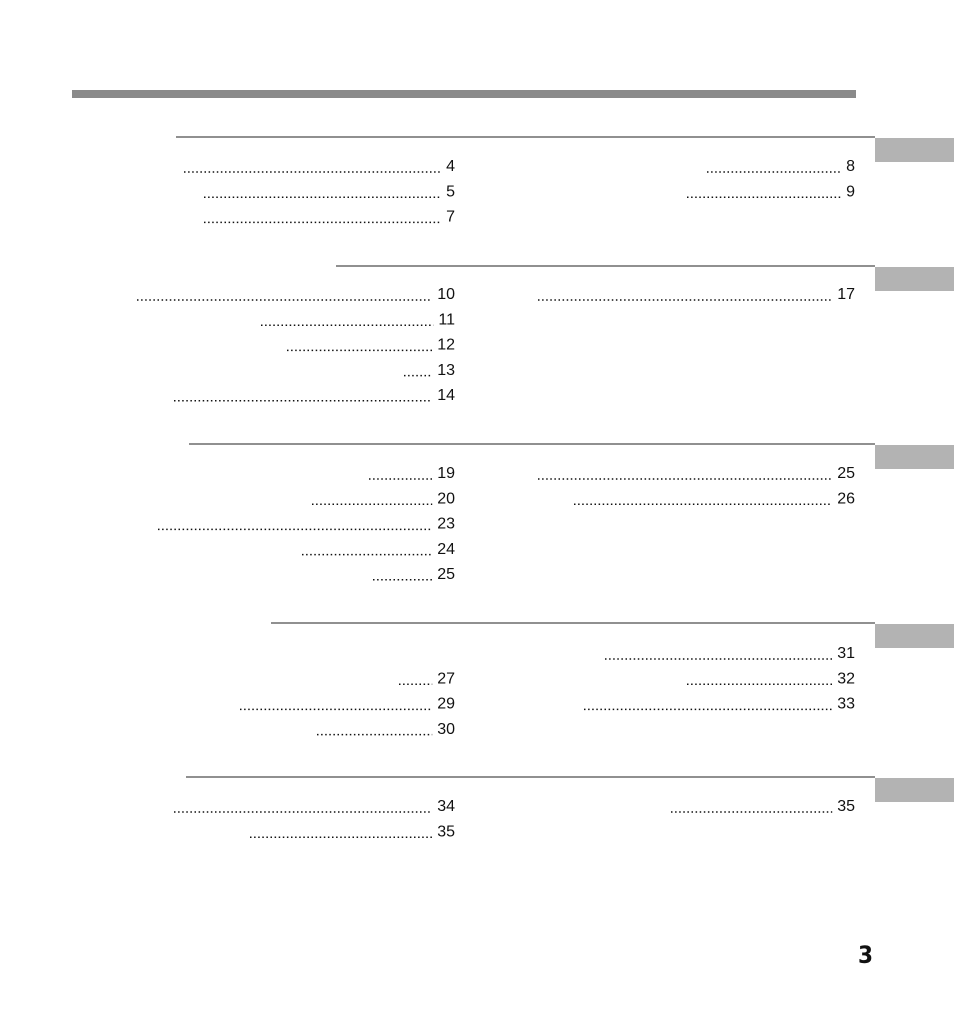  Describe the element at coordinates (464, 94) in the screenshot. I see `header-bar` at that location.